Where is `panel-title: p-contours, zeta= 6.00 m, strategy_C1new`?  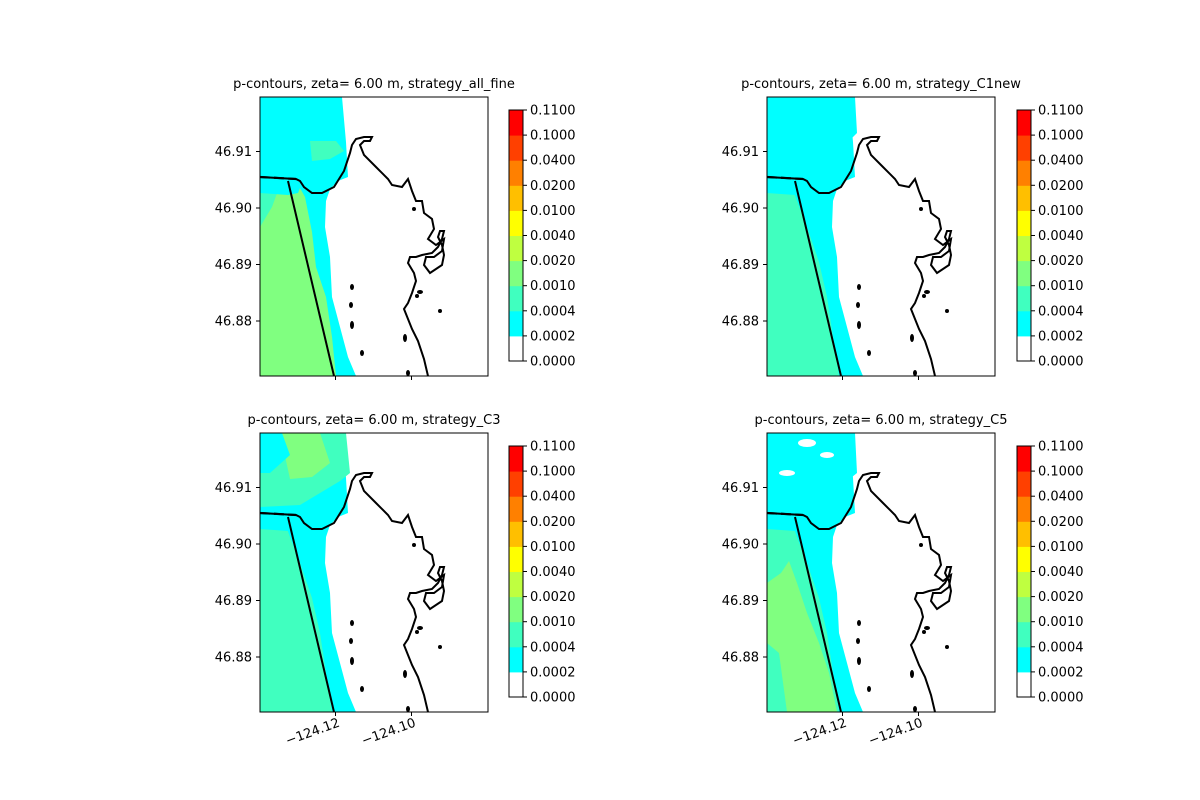 panel-title: p-contours, zeta= 6.00 m, strategy_C1new is located at coordinates (881, 84).